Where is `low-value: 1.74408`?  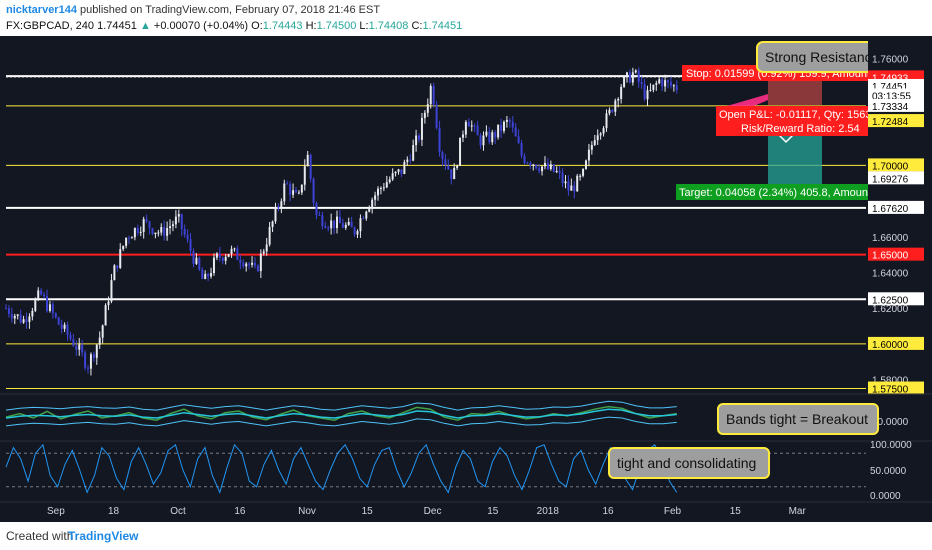
low-value: 1.74408 is located at coordinates (388, 26).